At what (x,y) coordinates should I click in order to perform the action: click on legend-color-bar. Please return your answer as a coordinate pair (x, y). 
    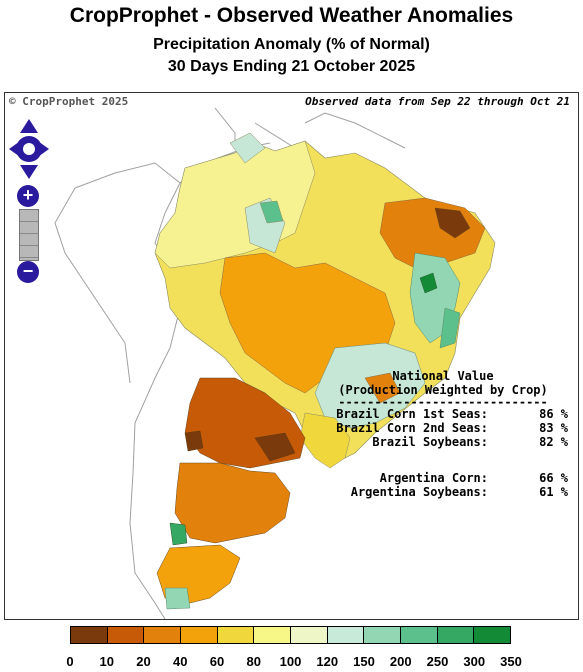
    Looking at the image, I should click on (290, 635).